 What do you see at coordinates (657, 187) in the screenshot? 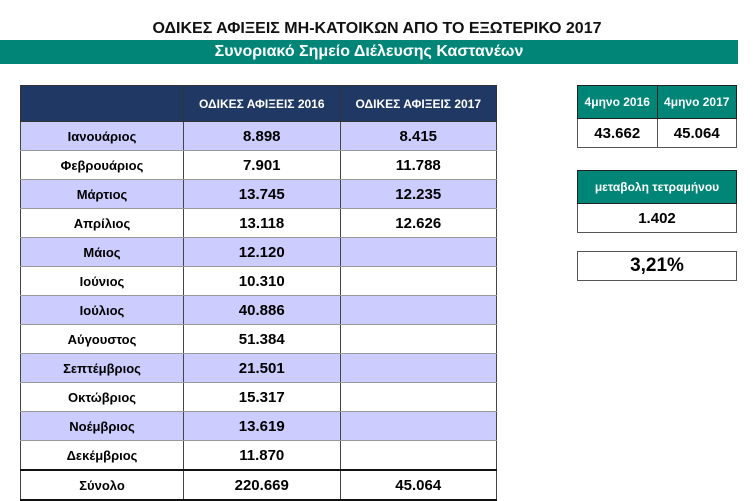
I see `change-header: μεταβολη τετραμήνου` at bounding box center [657, 187].